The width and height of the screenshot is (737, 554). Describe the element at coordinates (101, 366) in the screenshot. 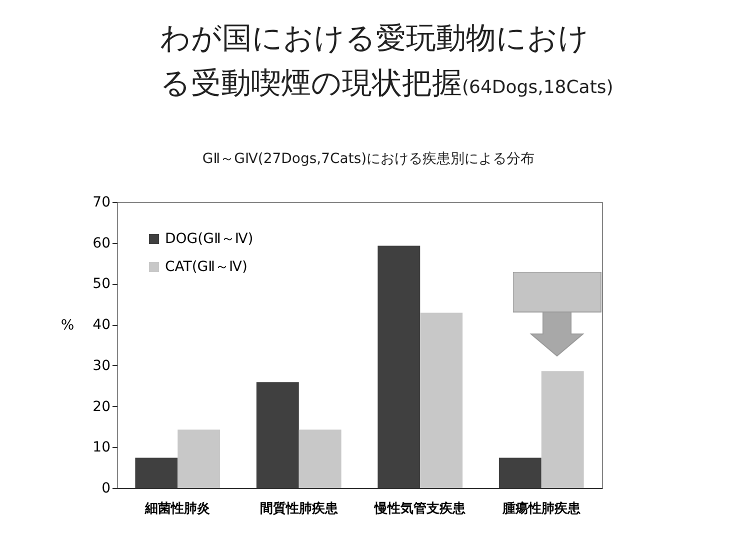

I see `y-tick-label: 30` at that location.